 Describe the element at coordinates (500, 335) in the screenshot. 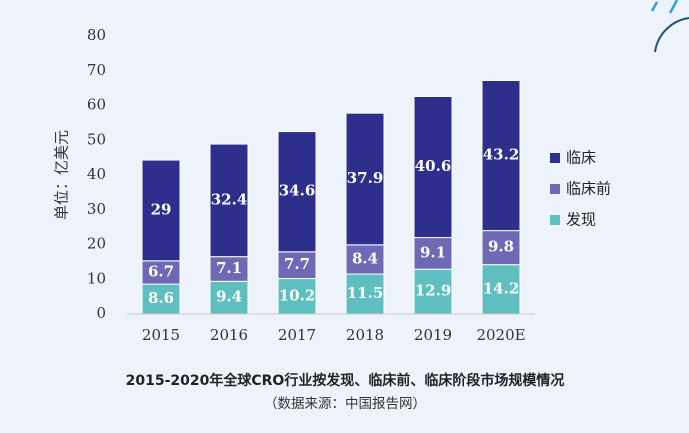

I see `x-tick-label: 2020E` at that location.